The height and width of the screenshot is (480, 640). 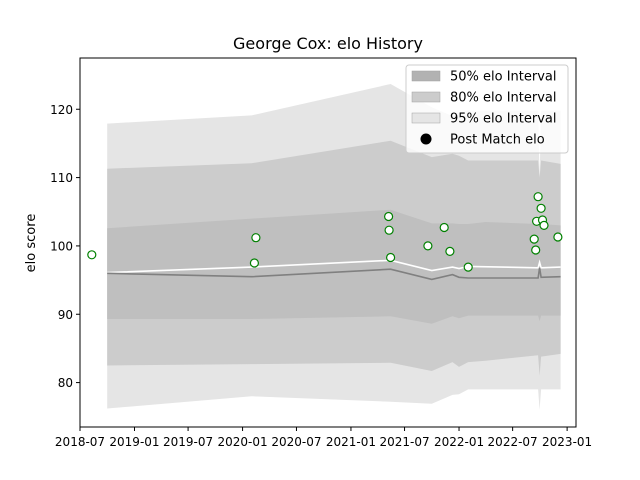 What do you see at coordinates (503, 98) in the screenshot?
I see `legend-label: 80% elo Interval` at bounding box center [503, 98].